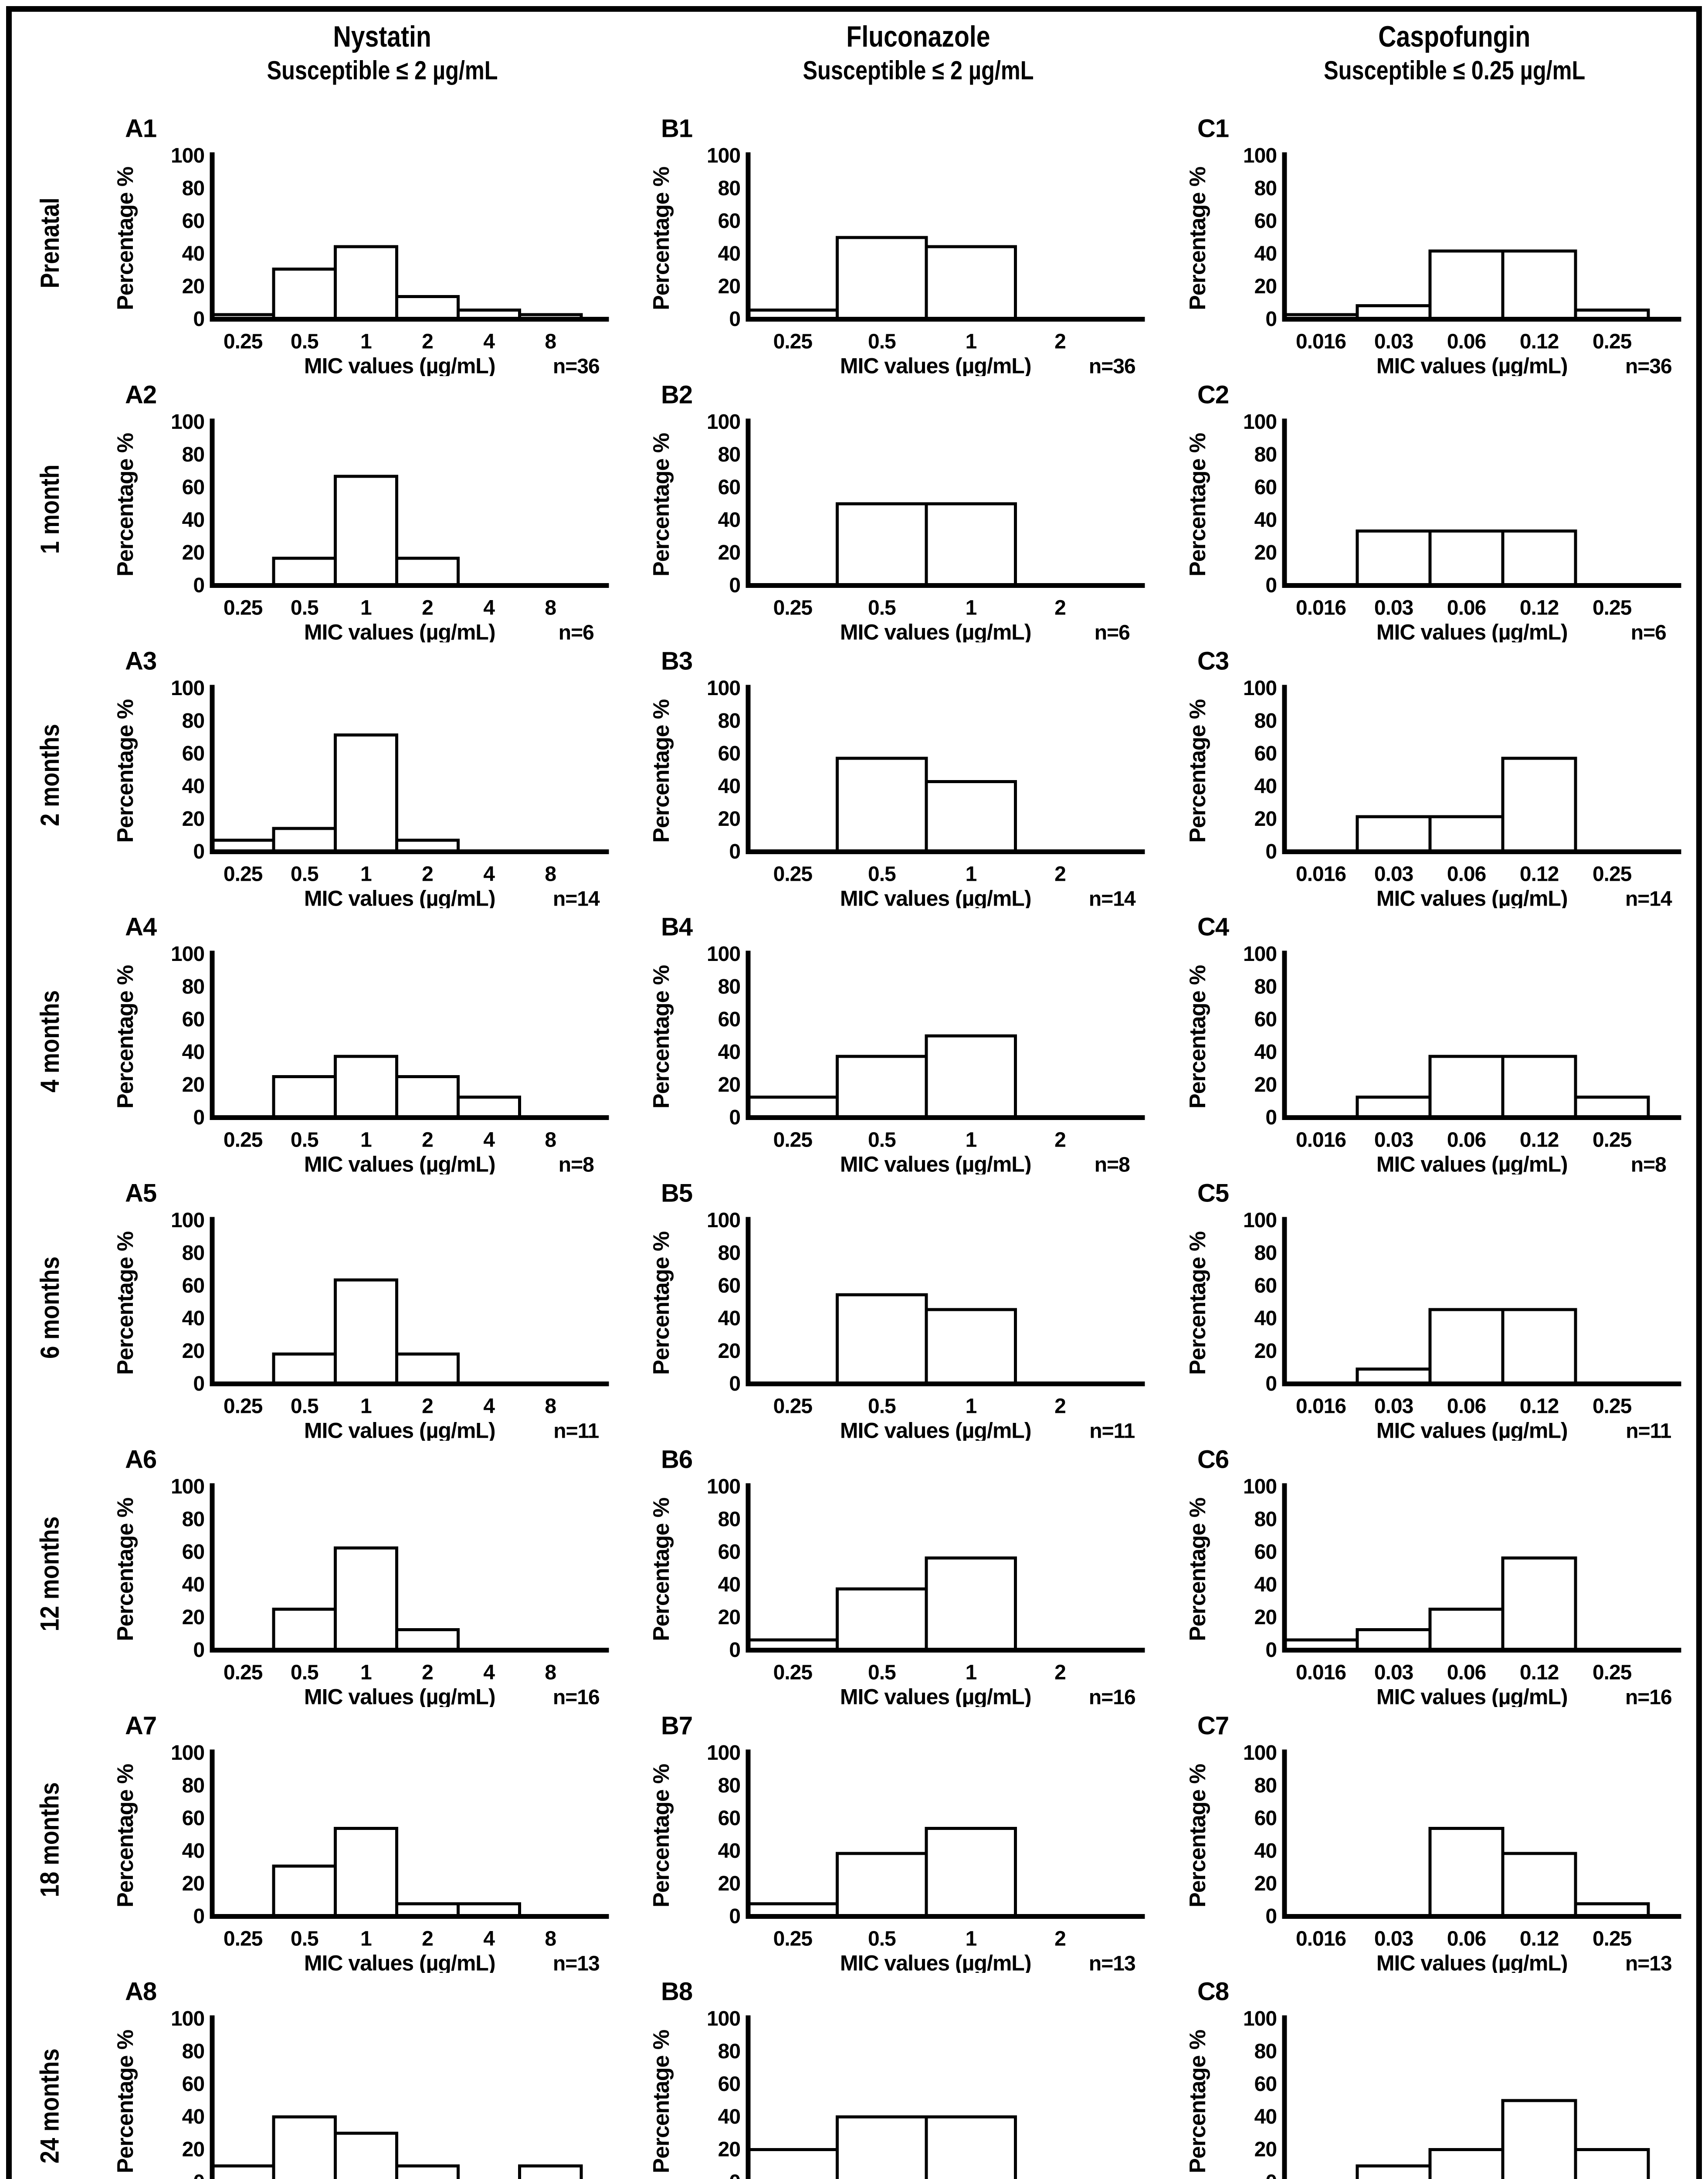 The image size is (1708, 2179). Describe the element at coordinates (140, 1992) in the screenshot. I see `panel-id-label: A8` at that location.